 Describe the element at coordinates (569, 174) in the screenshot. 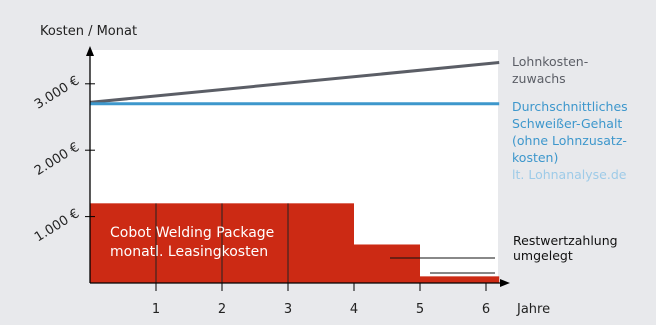

I see `salary-source-label: lt. Lohnanalyse.de` at that location.